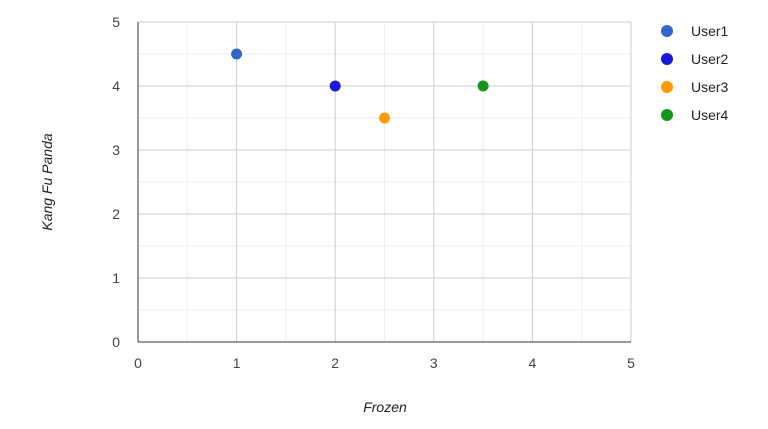  What do you see at coordinates (667, 87) in the screenshot?
I see `legend-marker-user3` at bounding box center [667, 87].